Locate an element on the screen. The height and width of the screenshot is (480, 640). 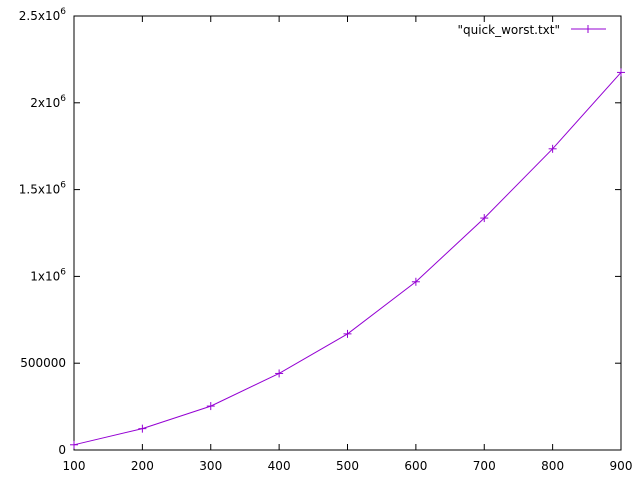
x-tick-label: 400 is located at coordinates (279, 466).